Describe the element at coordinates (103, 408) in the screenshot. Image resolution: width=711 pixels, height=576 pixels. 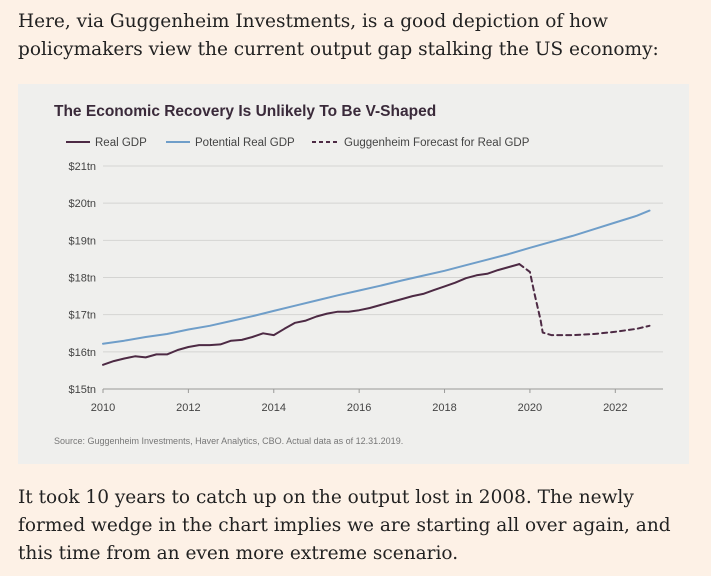
I see `x-tick-label: 2010` at that location.